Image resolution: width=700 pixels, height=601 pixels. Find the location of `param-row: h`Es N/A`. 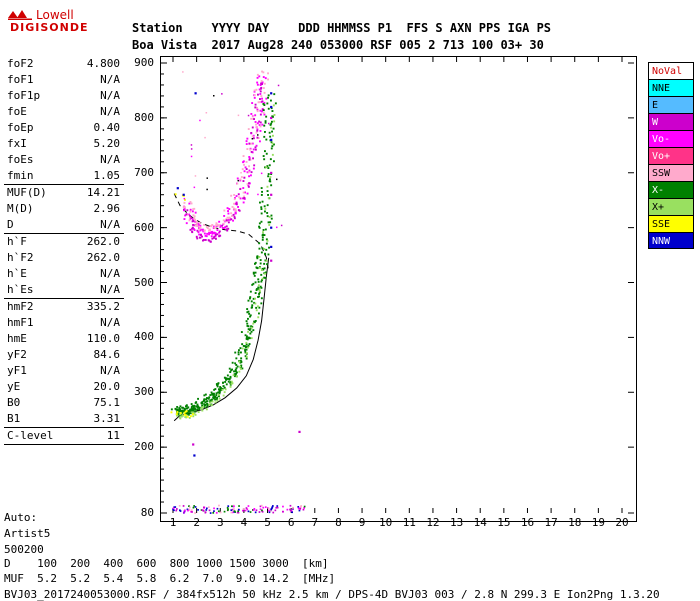

param-row: h`Es N/A is located at coordinates (64, 290).